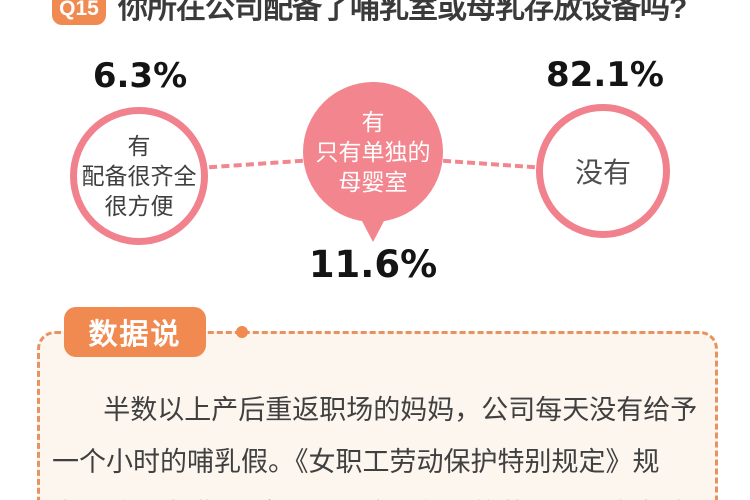 This screenshot has width=750, height=500. I want to click on option3-line1: 没有, so click(602, 172).